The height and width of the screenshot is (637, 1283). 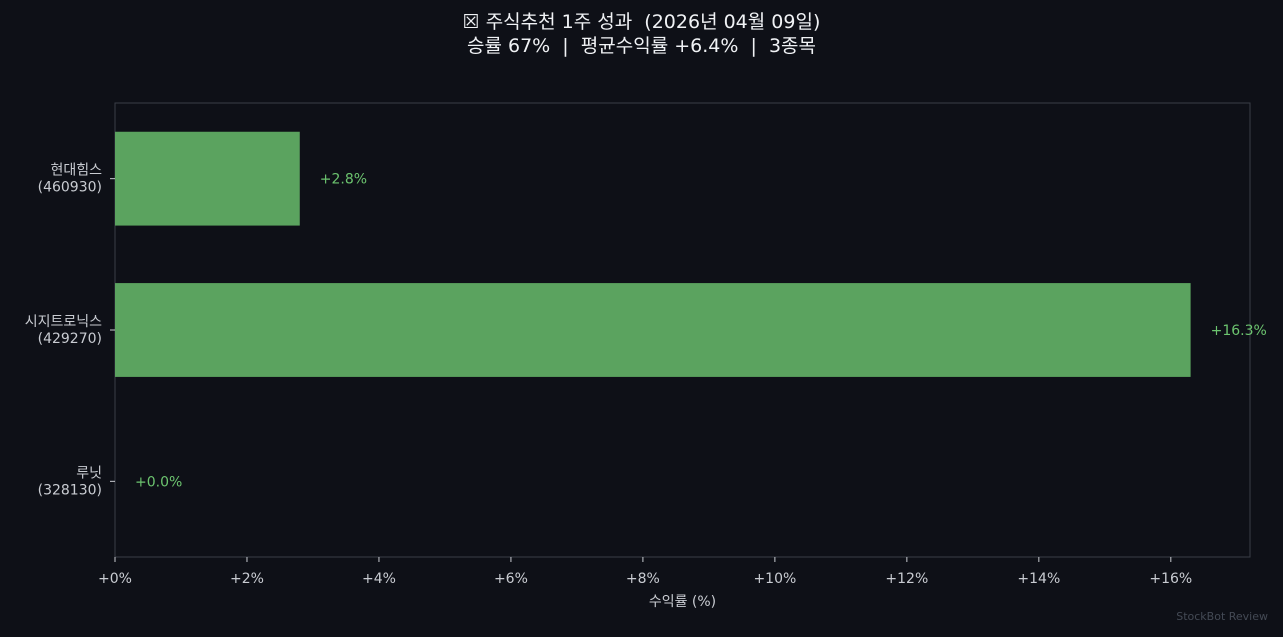 What do you see at coordinates (641, 46) in the screenshot?
I see `chart-subtitle: 승률 67% | 평균수익률 +6.4% | 3종목` at bounding box center [641, 46].